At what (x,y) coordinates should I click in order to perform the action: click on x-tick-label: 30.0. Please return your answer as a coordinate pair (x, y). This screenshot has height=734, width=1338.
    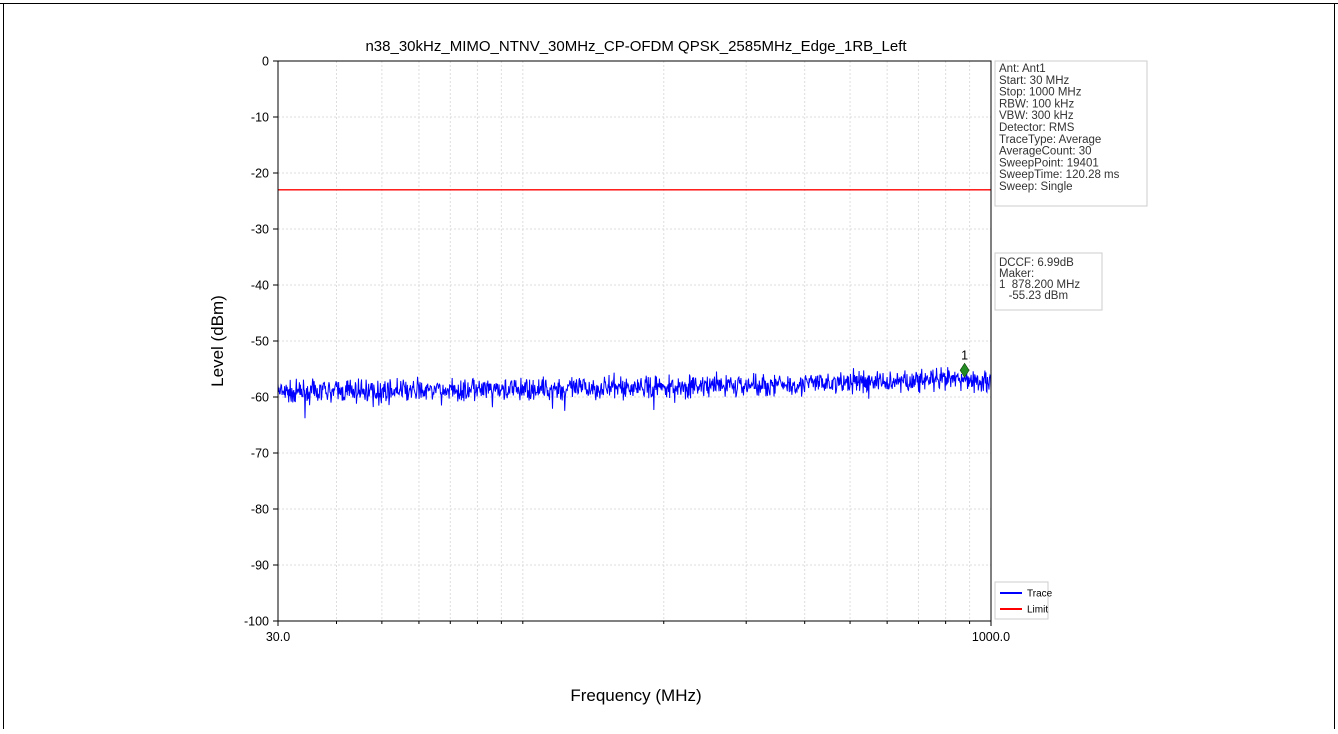
    Looking at the image, I should click on (278, 637).